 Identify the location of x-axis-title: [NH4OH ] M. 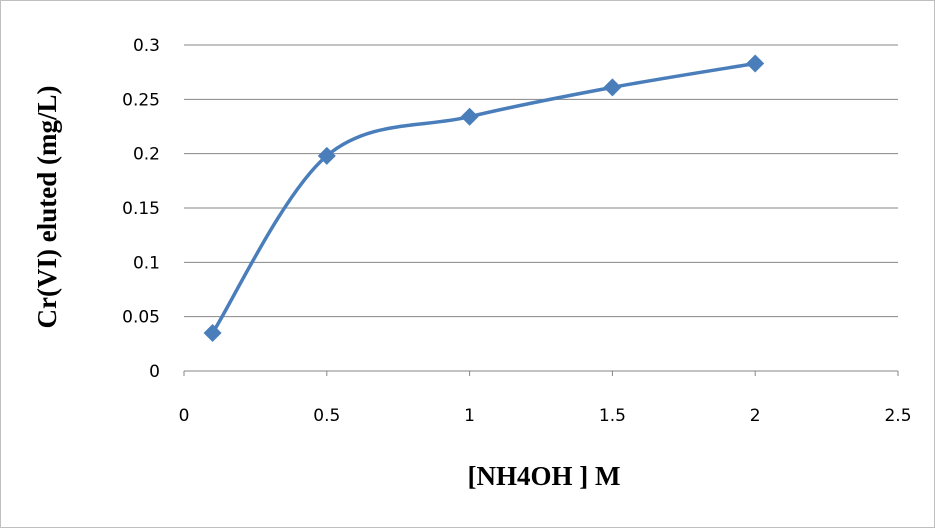
(544, 476).